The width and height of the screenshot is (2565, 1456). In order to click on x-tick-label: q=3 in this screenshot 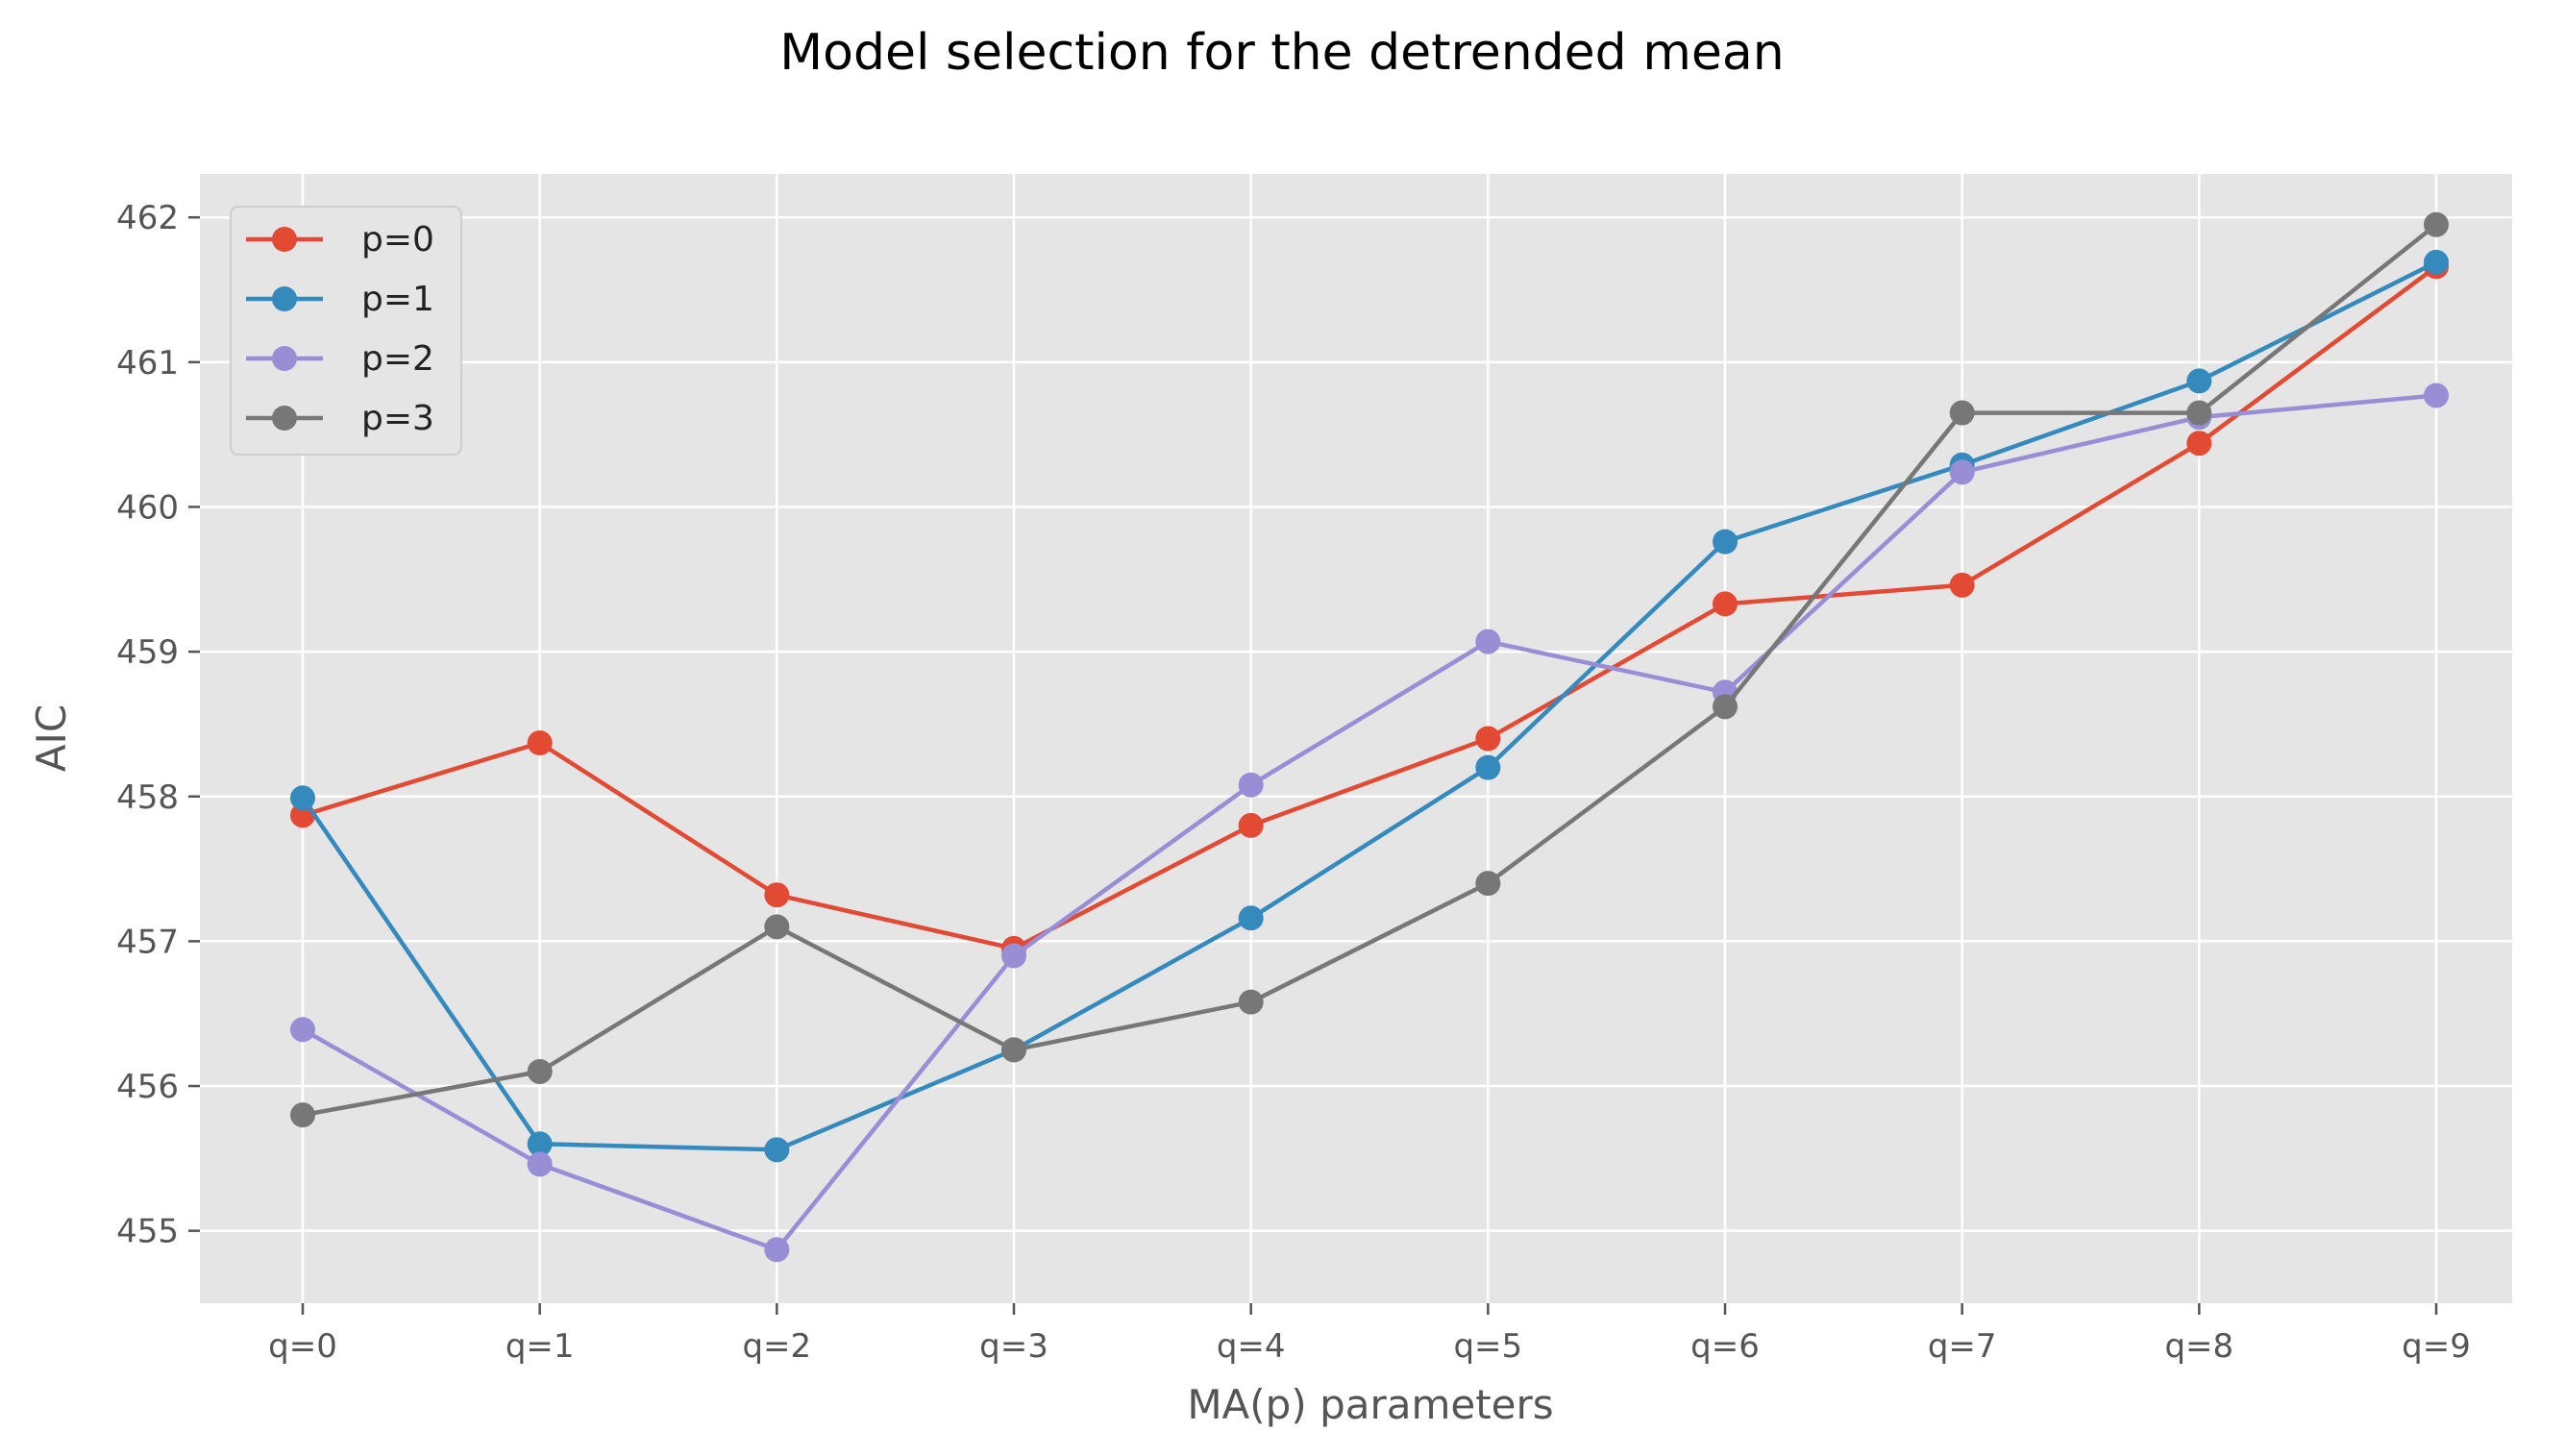, I will do `click(1013, 1346)`.